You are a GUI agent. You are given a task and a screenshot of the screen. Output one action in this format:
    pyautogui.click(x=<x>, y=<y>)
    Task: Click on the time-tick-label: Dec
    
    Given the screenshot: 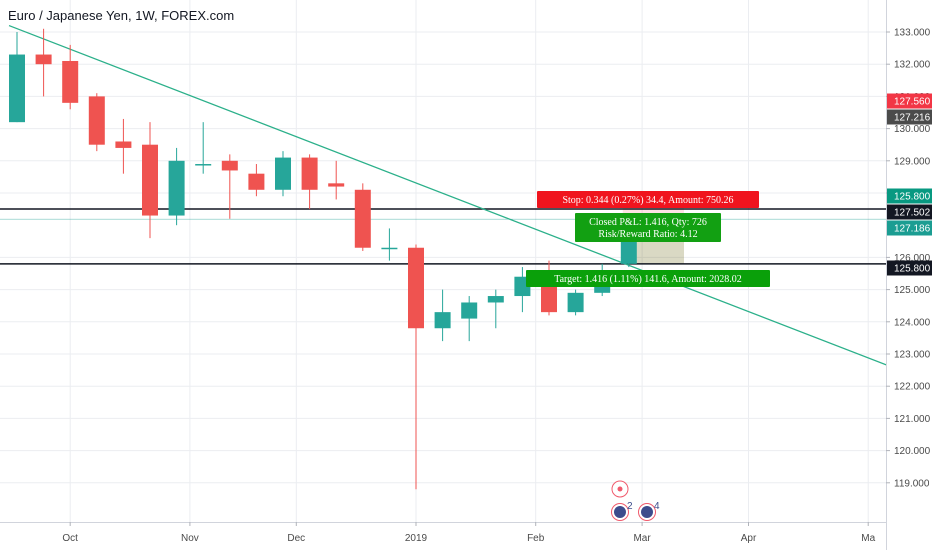 What is the action you would take?
    pyautogui.click(x=296, y=538)
    